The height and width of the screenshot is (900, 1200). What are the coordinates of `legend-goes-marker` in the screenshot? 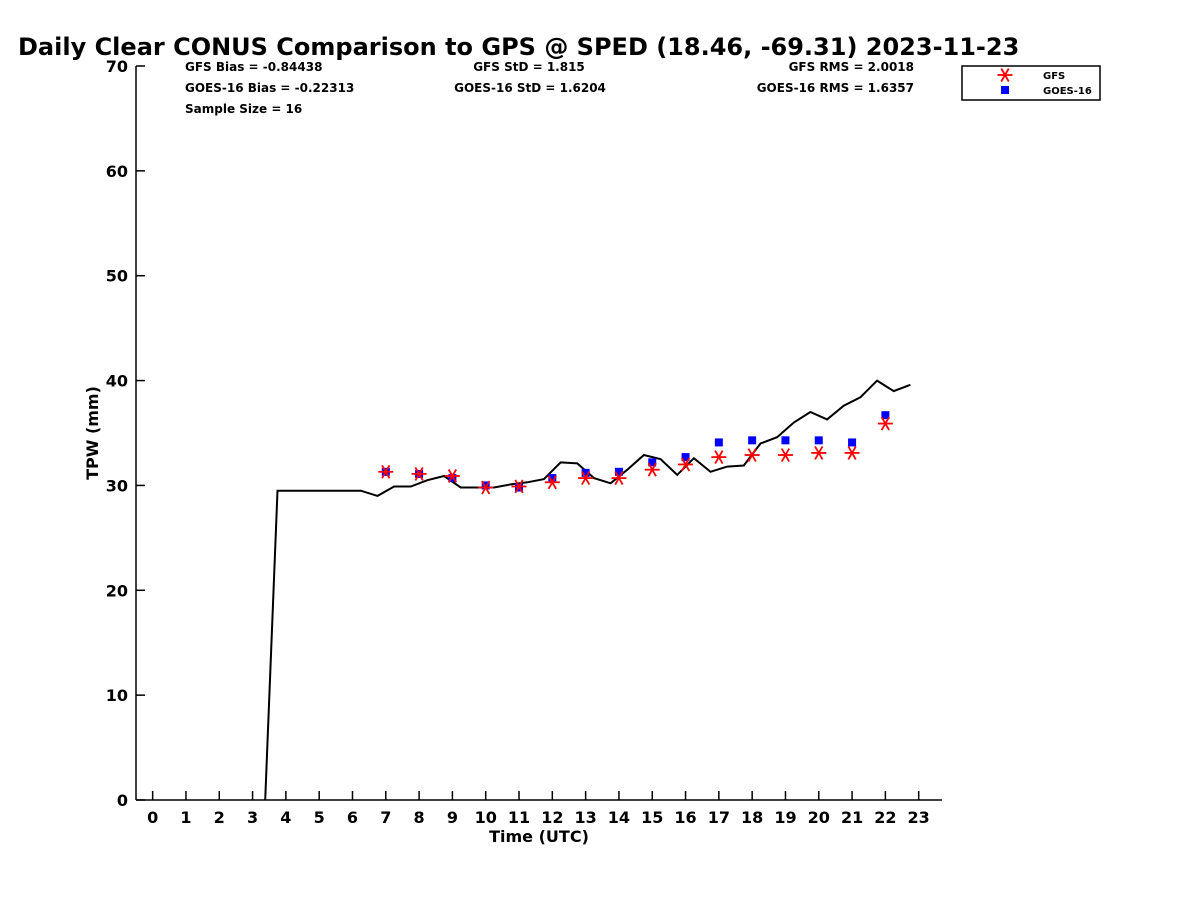 It's located at (1005, 90).